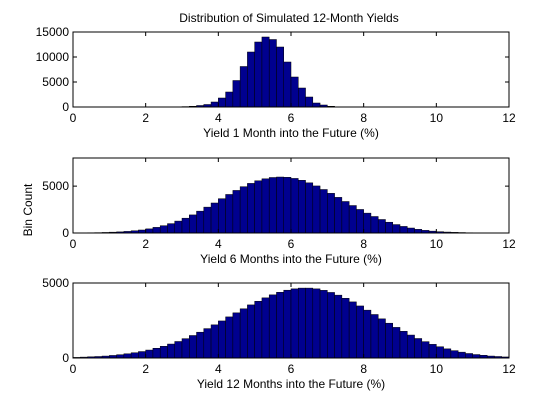 The width and height of the screenshot is (560, 420). What do you see at coordinates (28, 209) in the screenshot?
I see `shared-y-axis-label: Bin Count` at bounding box center [28, 209].